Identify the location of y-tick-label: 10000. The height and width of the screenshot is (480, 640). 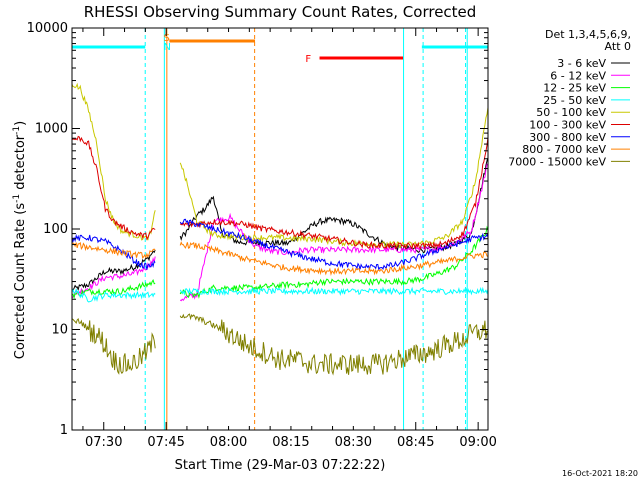
(47, 28).